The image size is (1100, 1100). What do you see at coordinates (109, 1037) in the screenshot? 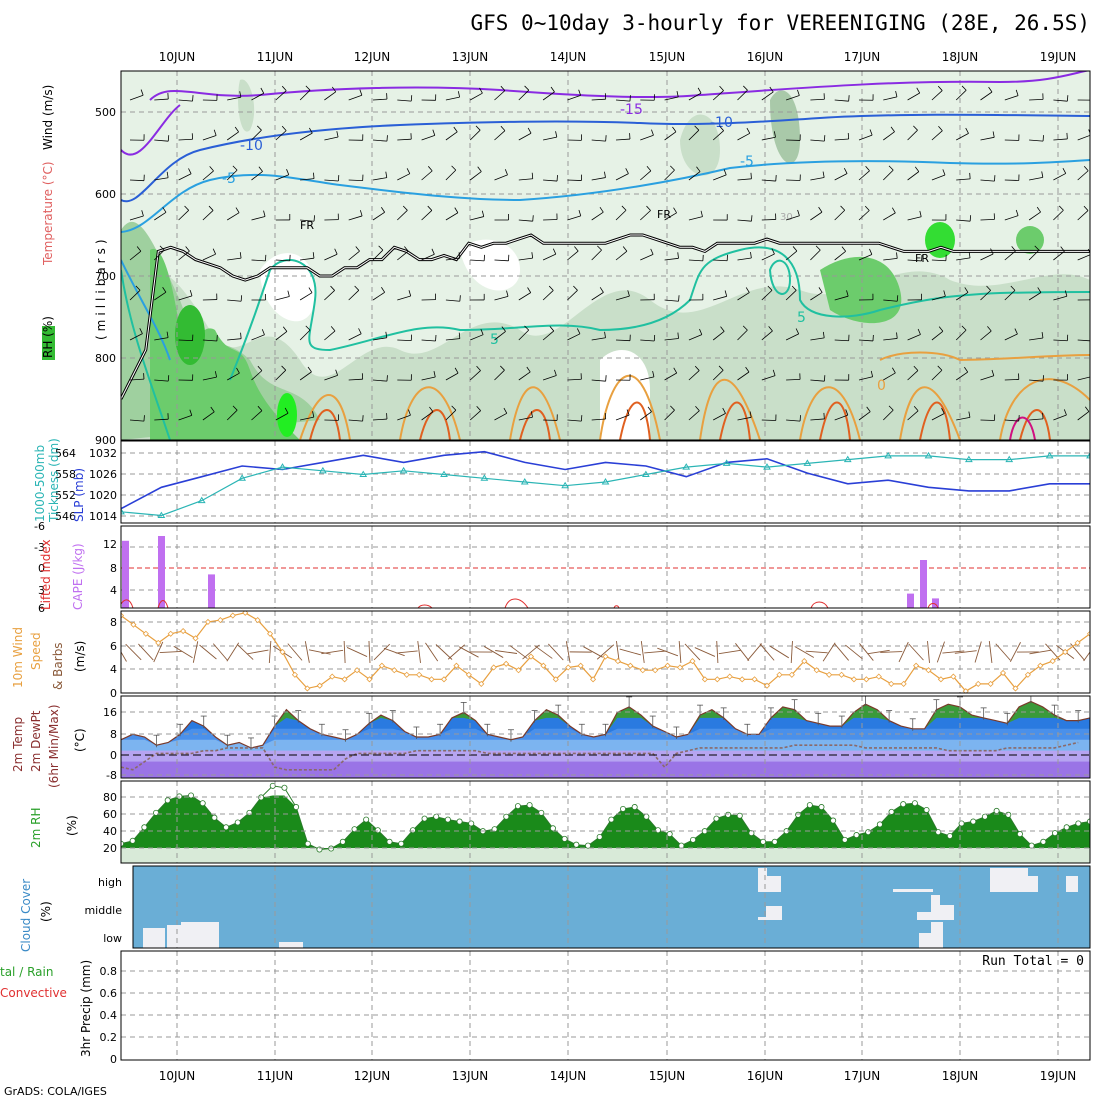
I see `precip-tick: 0.2` at bounding box center [109, 1037].